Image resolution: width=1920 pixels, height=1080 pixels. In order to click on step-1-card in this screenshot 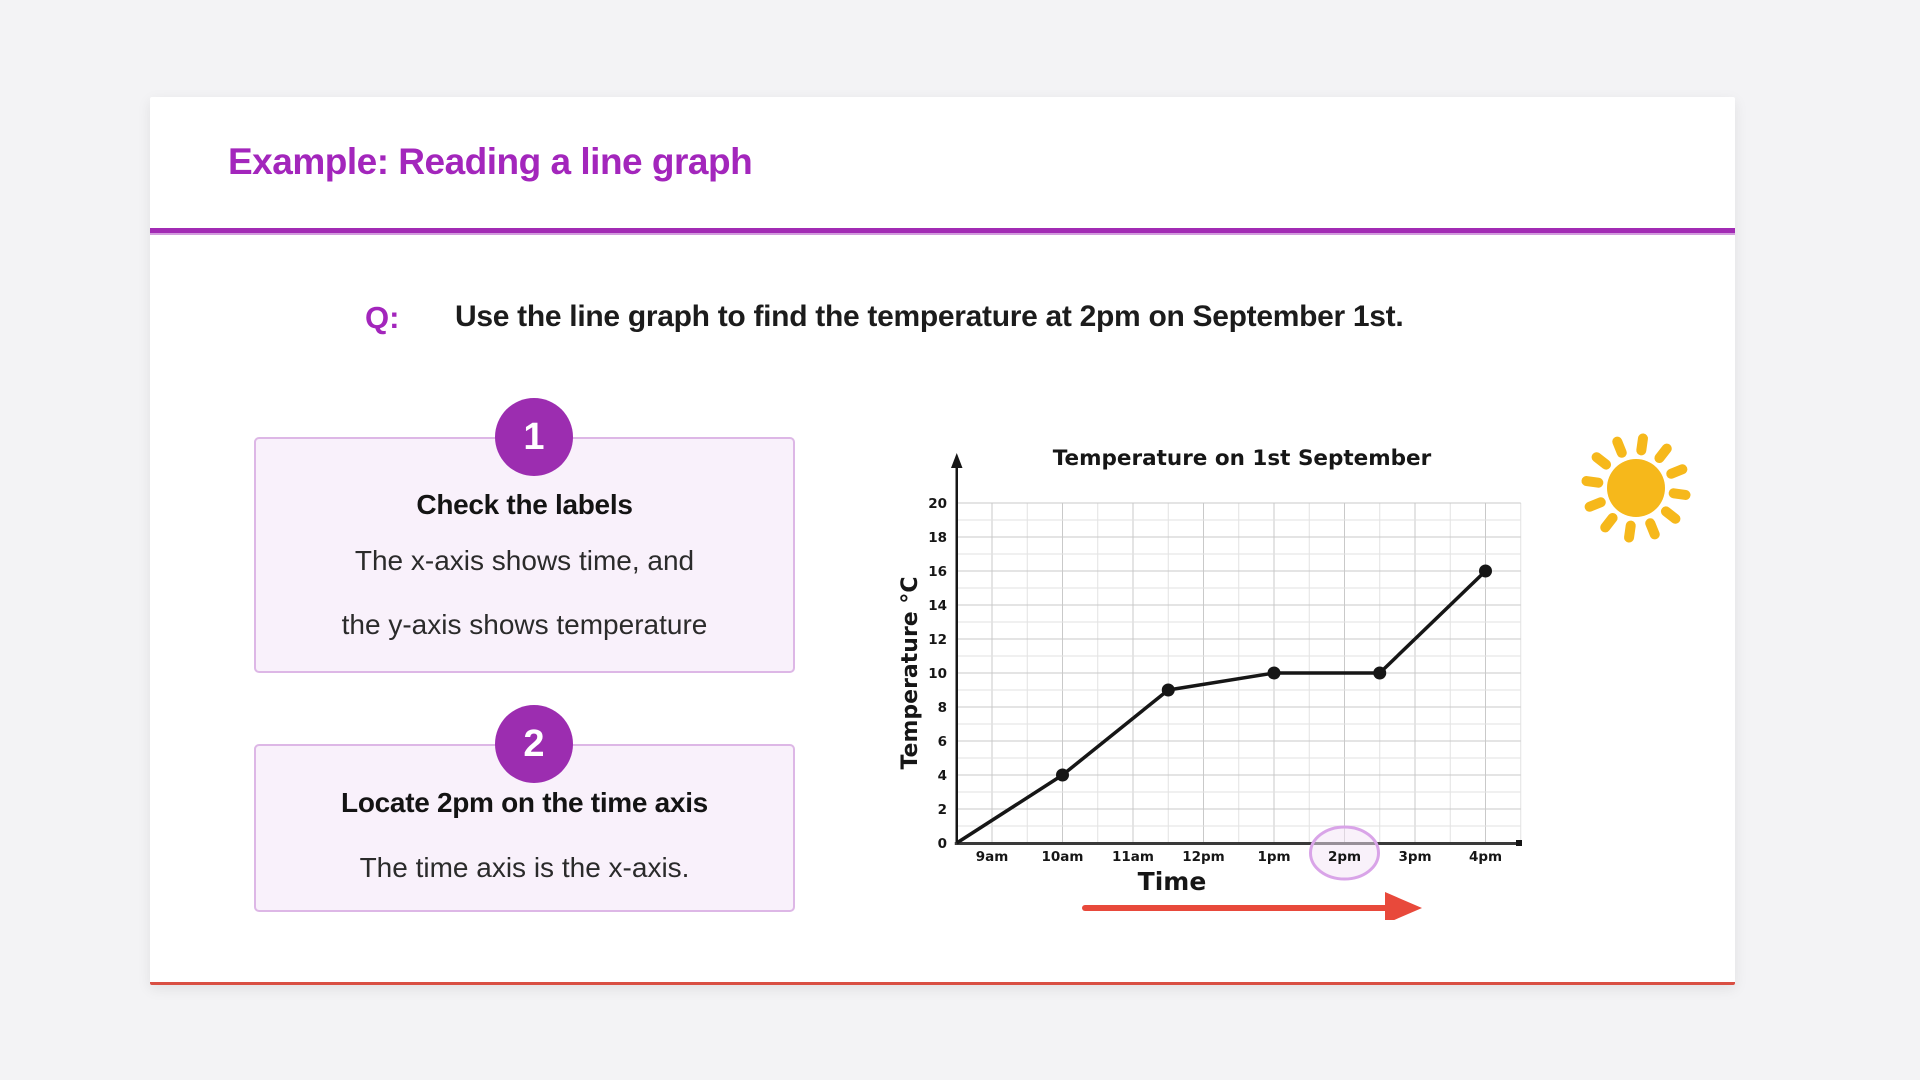, I will do `click(524, 555)`.